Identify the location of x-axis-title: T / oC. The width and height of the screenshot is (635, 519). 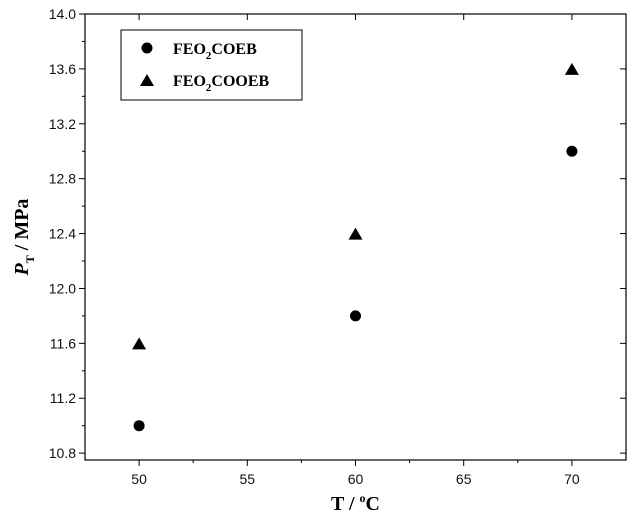
(355, 503).